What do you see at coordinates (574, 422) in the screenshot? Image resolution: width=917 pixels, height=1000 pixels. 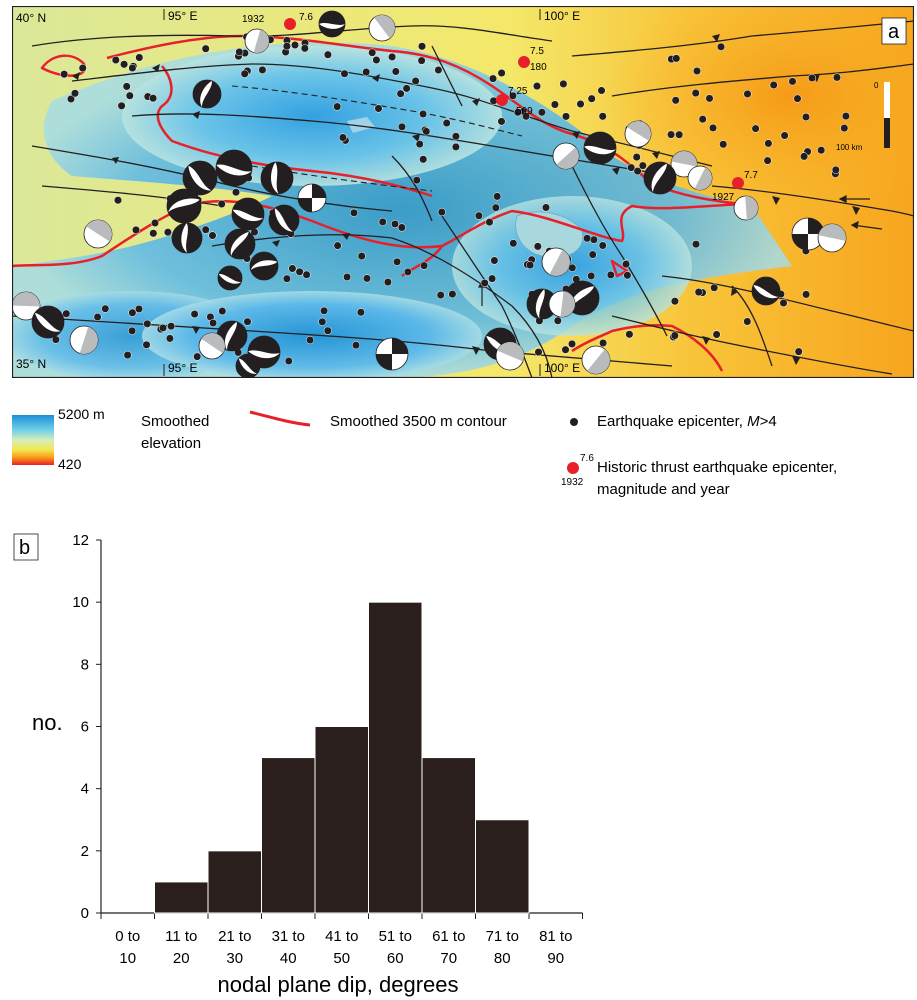 I see `epicenter-legend-swatch` at bounding box center [574, 422].